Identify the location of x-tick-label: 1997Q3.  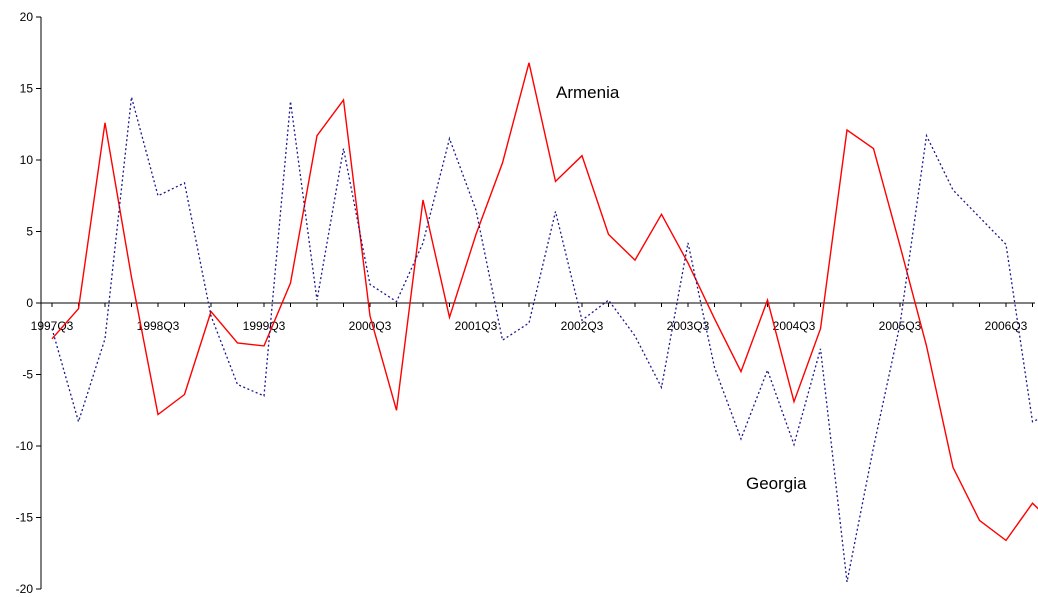
(52, 326).